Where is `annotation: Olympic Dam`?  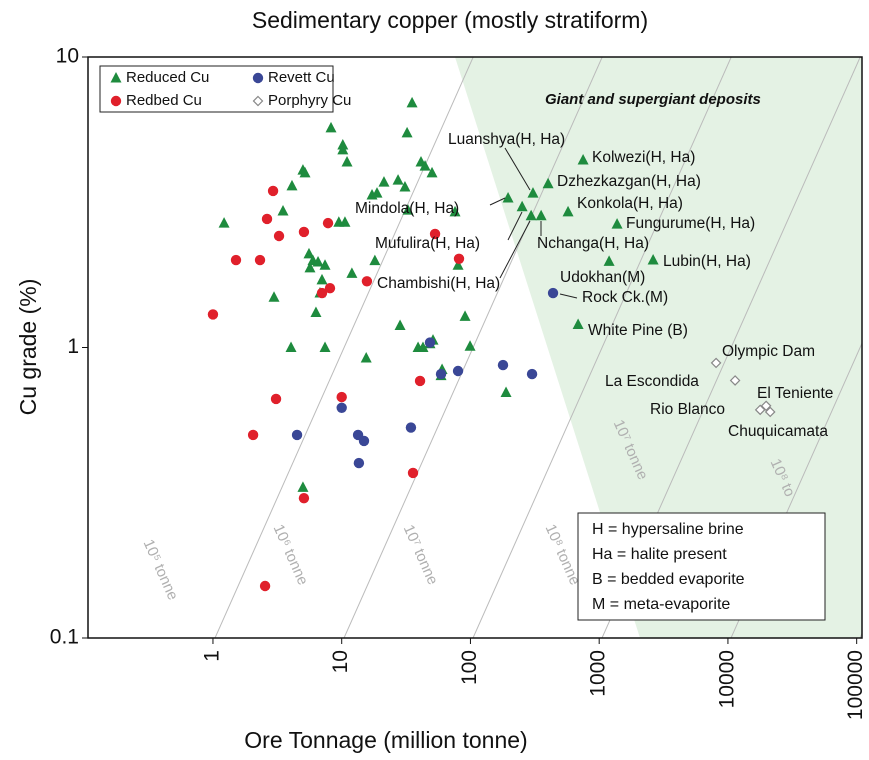
annotation: Olympic Dam is located at coordinates (768, 351).